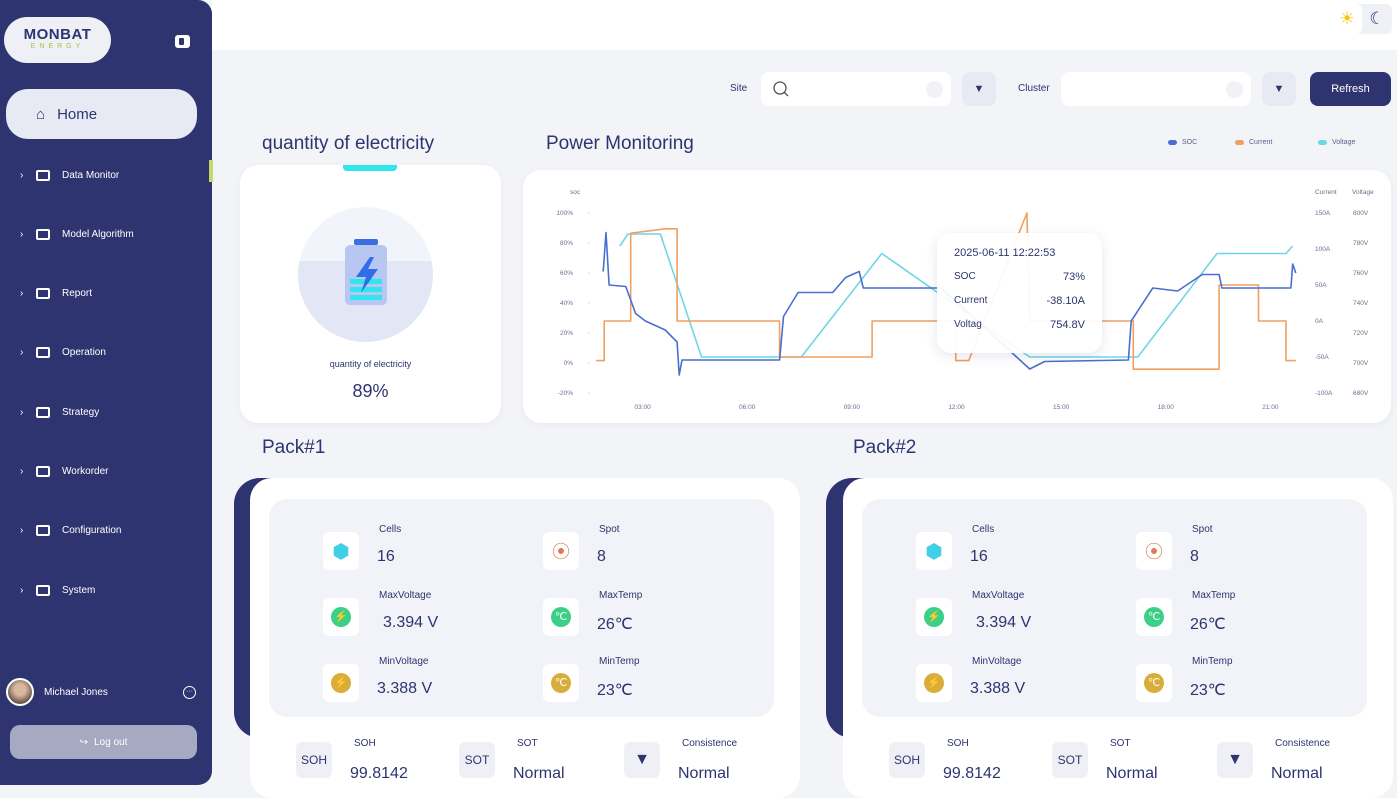 The image size is (1397, 798). Describe the element at coordinates (106, 590) in the screenshot. I see `sidebar-item-system: › System` at that location.